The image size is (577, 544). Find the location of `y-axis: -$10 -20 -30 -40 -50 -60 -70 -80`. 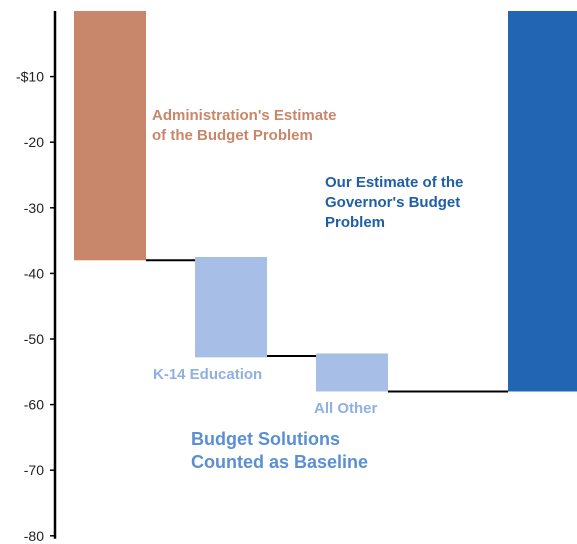

y-axis: -$10 -20 -30 -40 -50 -60 -70 -80 is located at coordinates (36, 277).